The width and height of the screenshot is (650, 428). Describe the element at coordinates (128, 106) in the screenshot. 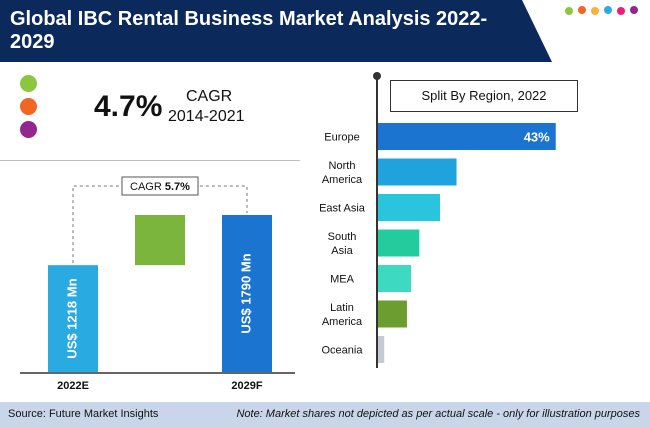

I see `cagr-value: 4.7%` at that location.